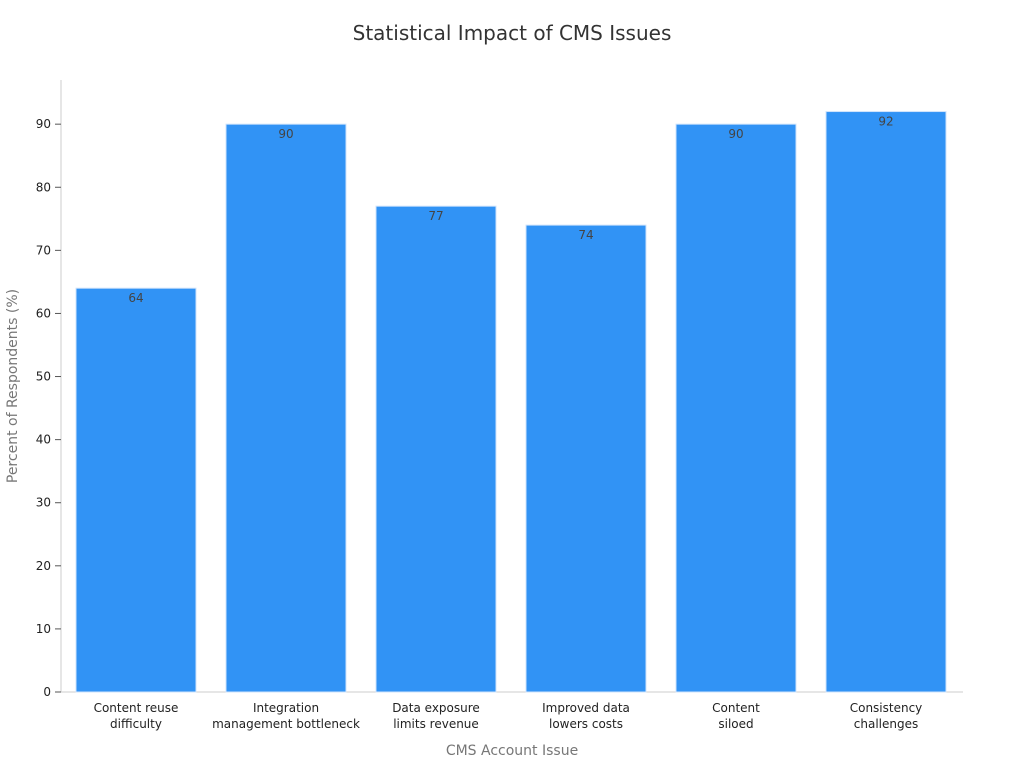 This screenshot has width=1024, height=768. What do you see at coordinates (512, 33) in the screenshot?
I see `chart-title: Statistical Impact of CMS Issues` at bounding box center [512, 33].